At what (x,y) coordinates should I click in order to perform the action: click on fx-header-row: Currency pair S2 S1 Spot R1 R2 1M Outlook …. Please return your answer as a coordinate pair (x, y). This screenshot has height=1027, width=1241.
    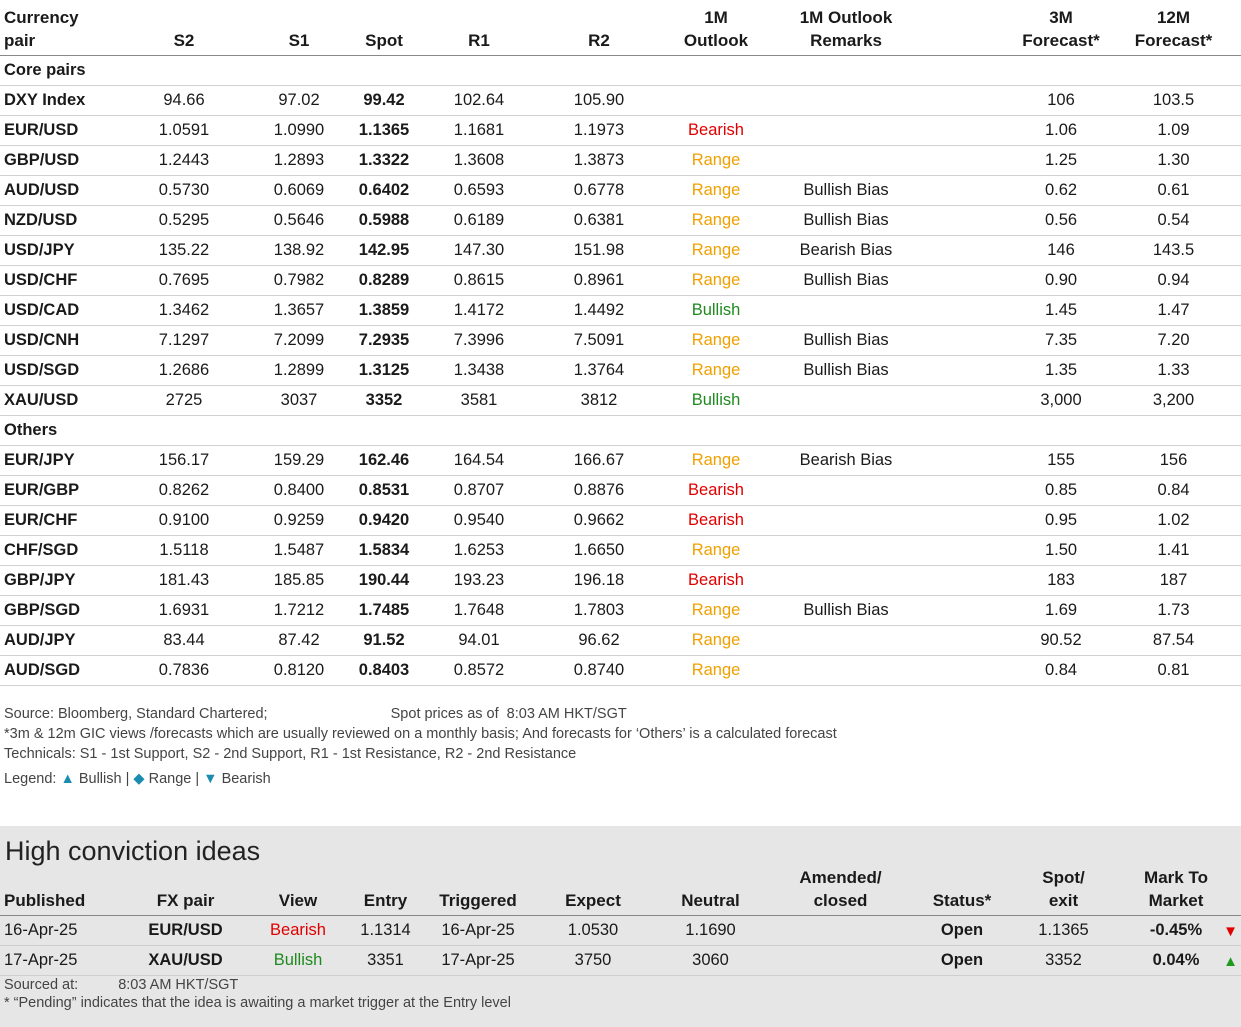
    Looking at the image, I should click on (620, 31).